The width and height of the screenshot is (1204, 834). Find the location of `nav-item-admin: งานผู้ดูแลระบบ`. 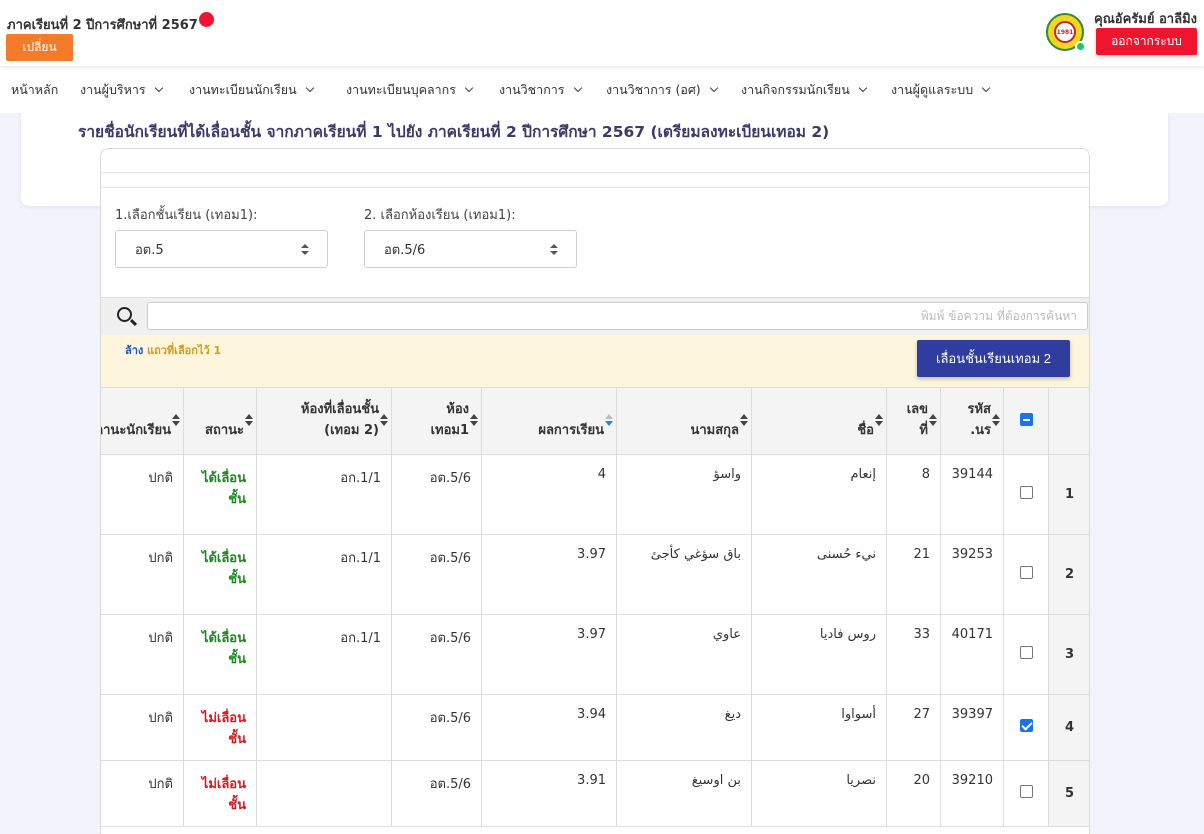

nav-item-admin: งานผู้ดูแลระบบ is located at coordinates (941, 89).